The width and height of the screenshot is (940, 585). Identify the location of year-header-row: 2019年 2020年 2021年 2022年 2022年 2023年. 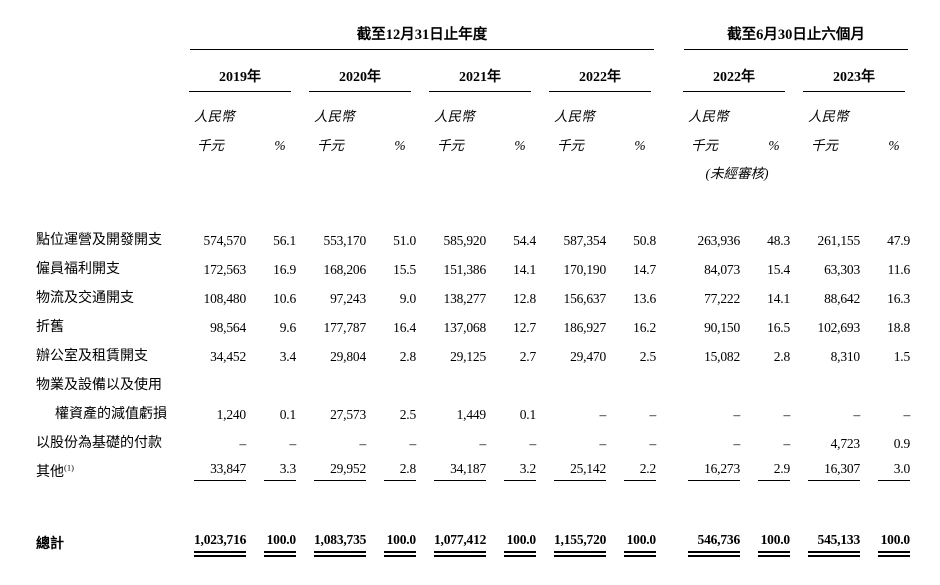
(473, 71).